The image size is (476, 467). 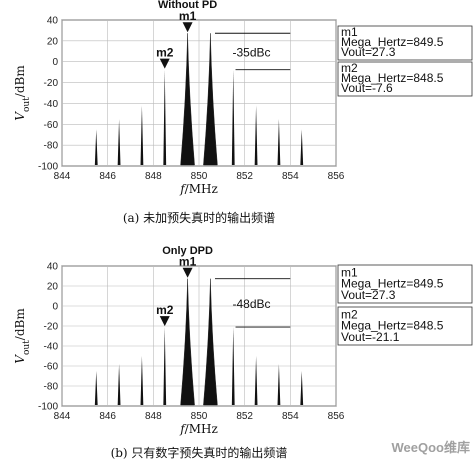 What do you see at coordinates (187, 5) in the screenshot?
I see `chart-title: Without PD` at bounding box center [187, 5].